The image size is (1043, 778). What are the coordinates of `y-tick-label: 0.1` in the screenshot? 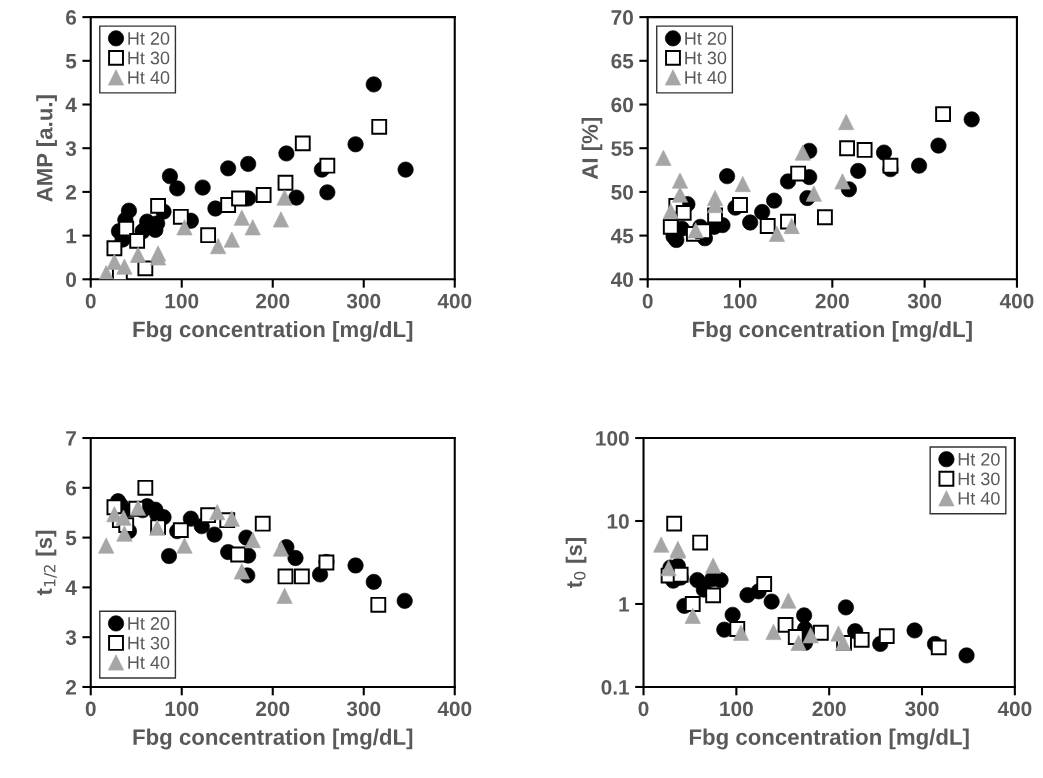 It's located at (615, 687).